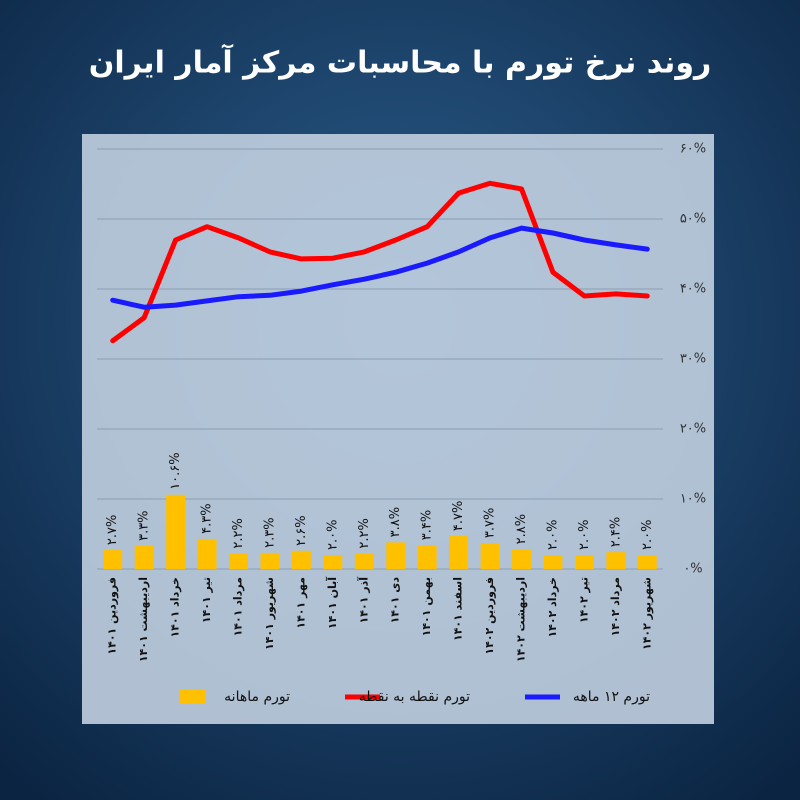 The width and height of the screenshot is (800, 800). Describe the element at coordinates (257, 697) in the screenshot. I see `legend-label: تورم ماهانه` at that location.